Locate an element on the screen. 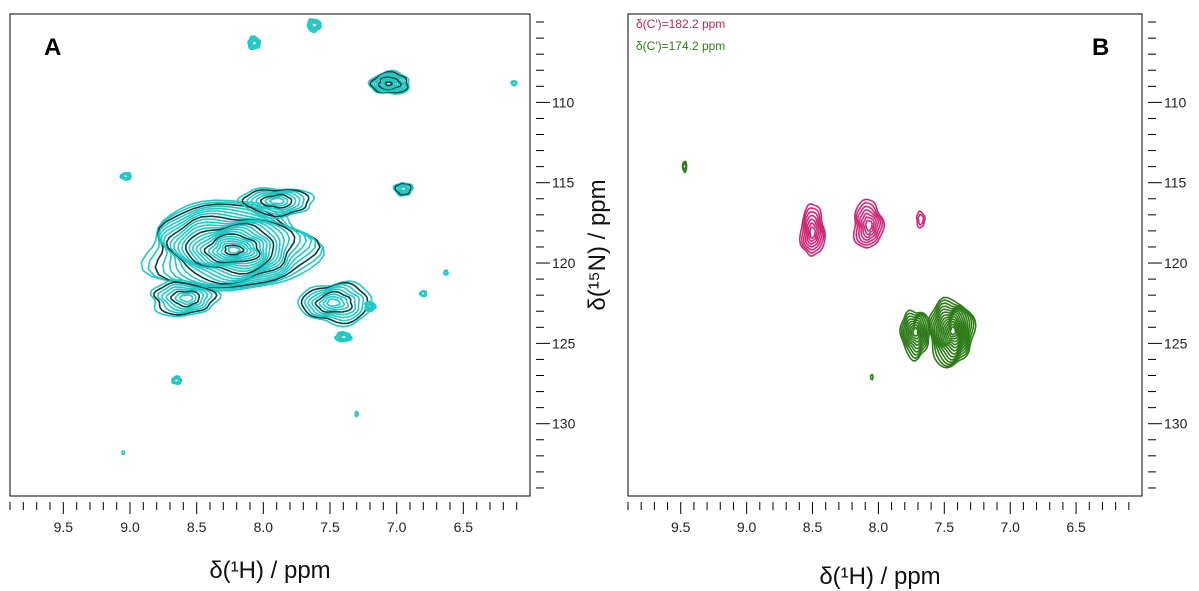  panel-b-x-axis-title: δ(¹H) / ppm is located at coordinates (879, 576).